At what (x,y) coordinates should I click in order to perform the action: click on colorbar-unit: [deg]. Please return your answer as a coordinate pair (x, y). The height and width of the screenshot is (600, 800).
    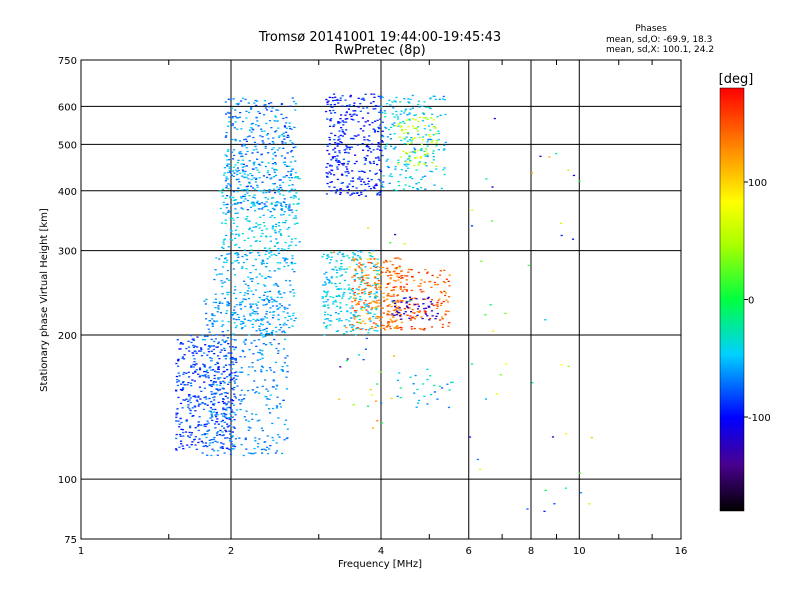
    Looking at the image, I should click on (736, 79).